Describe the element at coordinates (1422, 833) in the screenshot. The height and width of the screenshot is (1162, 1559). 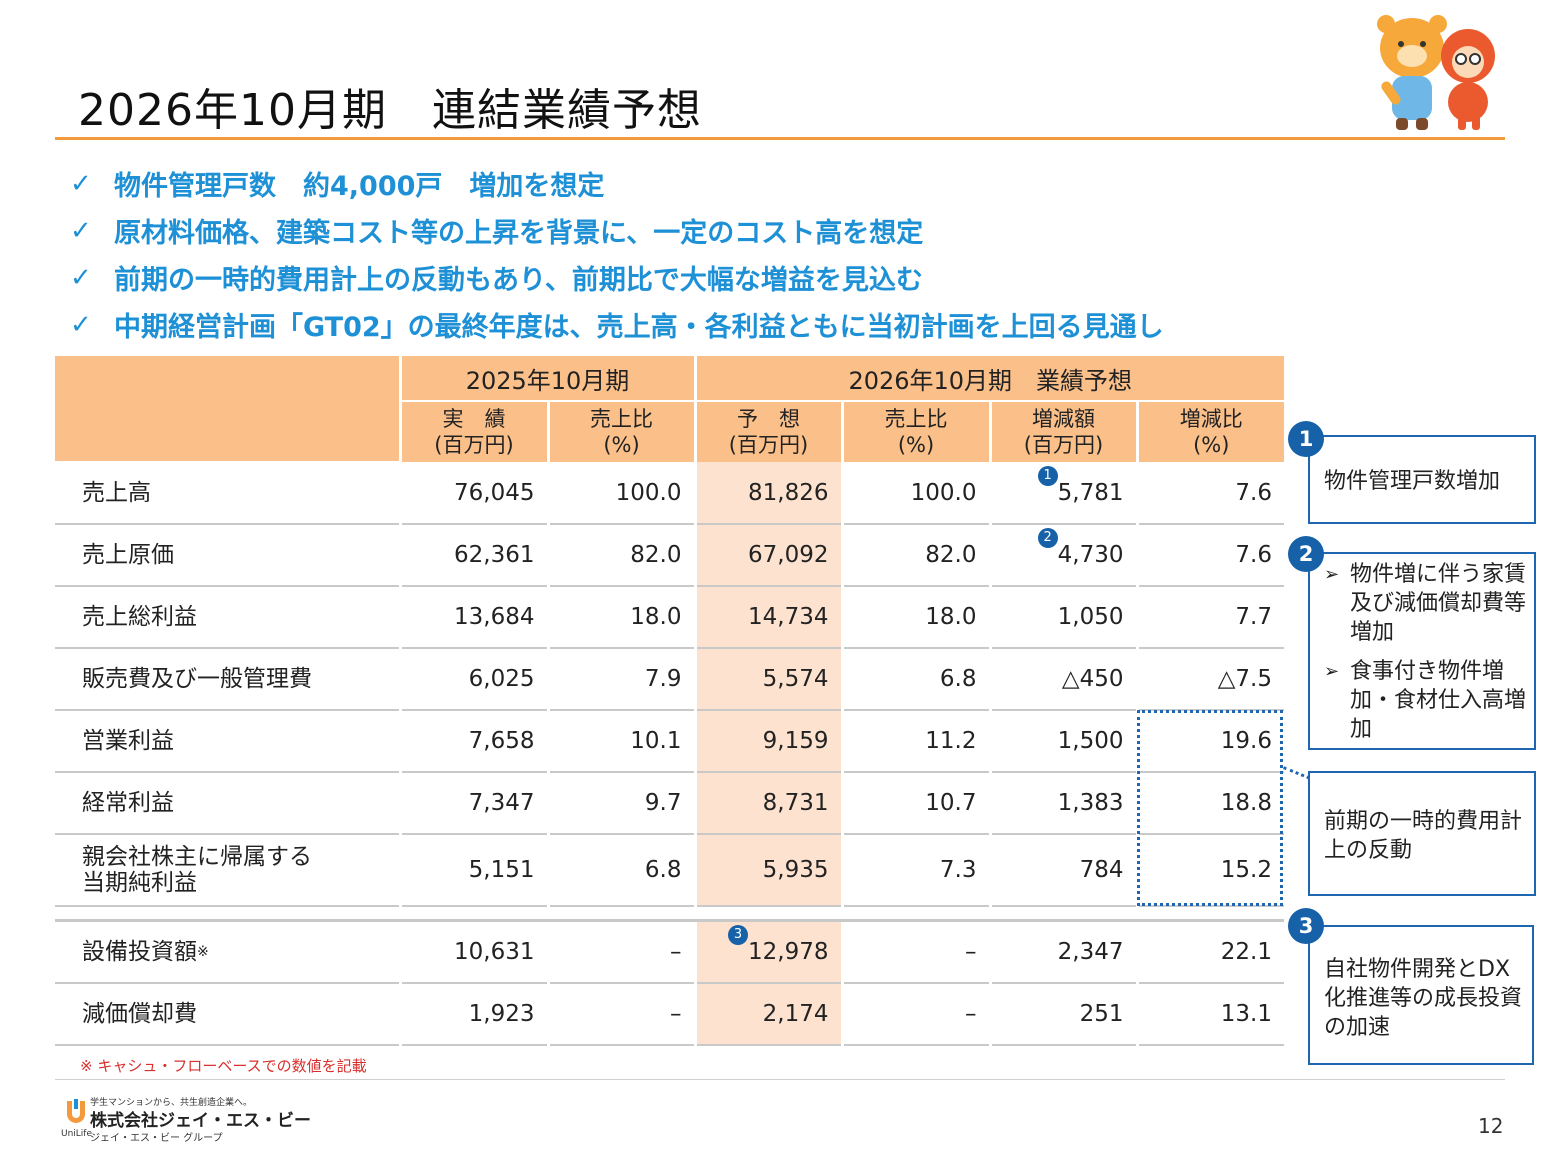
I see `callout-mid: 前期の一時的費用計上の反動` at that location.